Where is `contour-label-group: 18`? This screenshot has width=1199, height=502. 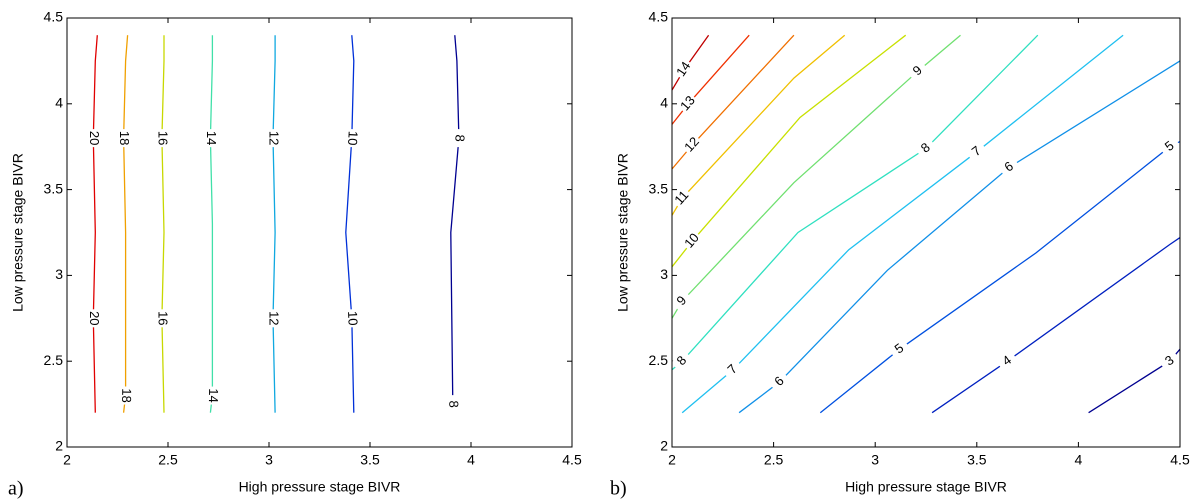
contour-label-group: 18 is located at coordinates (126, 395).